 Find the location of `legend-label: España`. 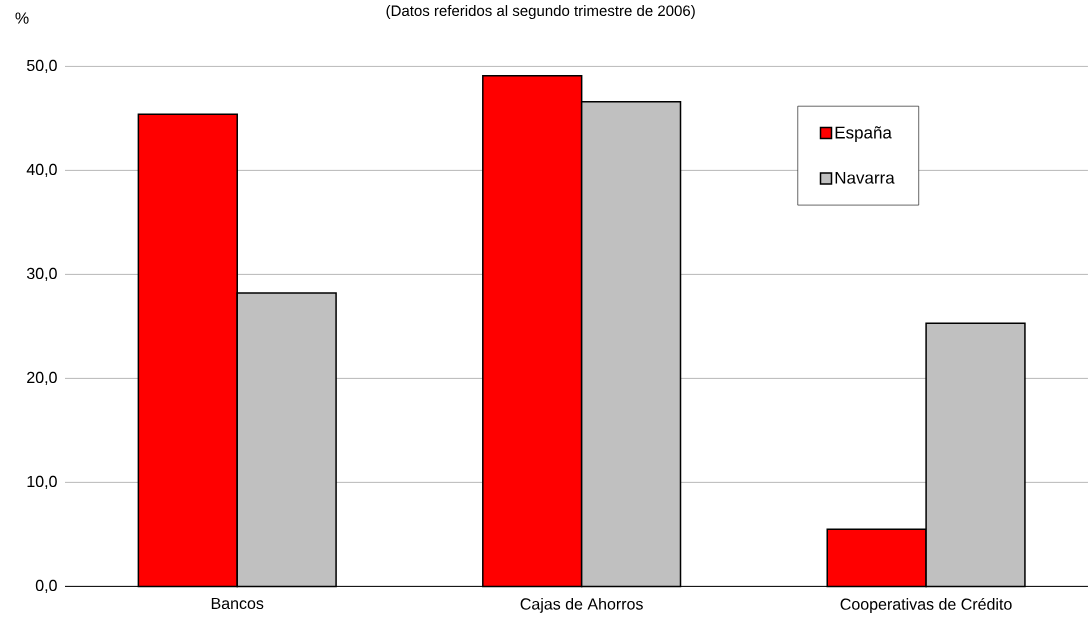

legend-label: España is located at coordinates (863, 134).